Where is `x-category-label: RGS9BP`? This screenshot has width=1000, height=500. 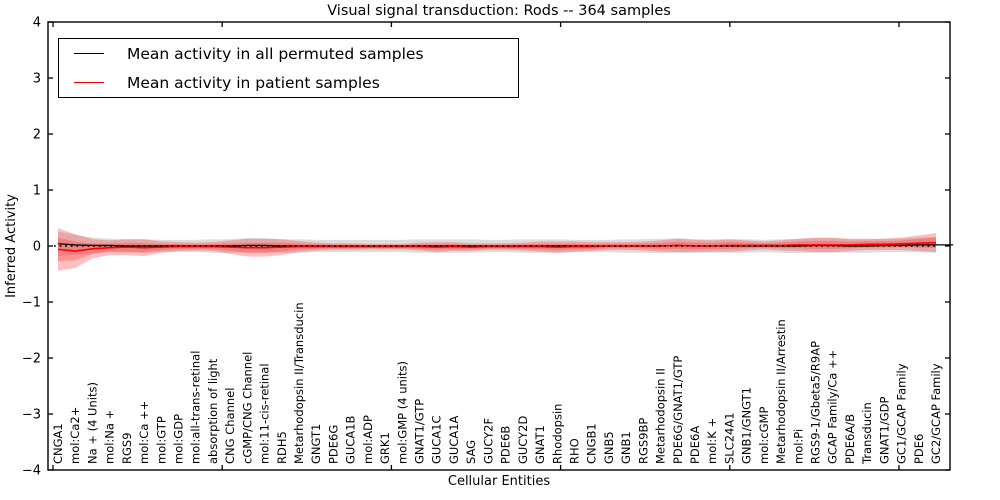
x-category-label: RGS9BP is located at coordinates (643, 441).